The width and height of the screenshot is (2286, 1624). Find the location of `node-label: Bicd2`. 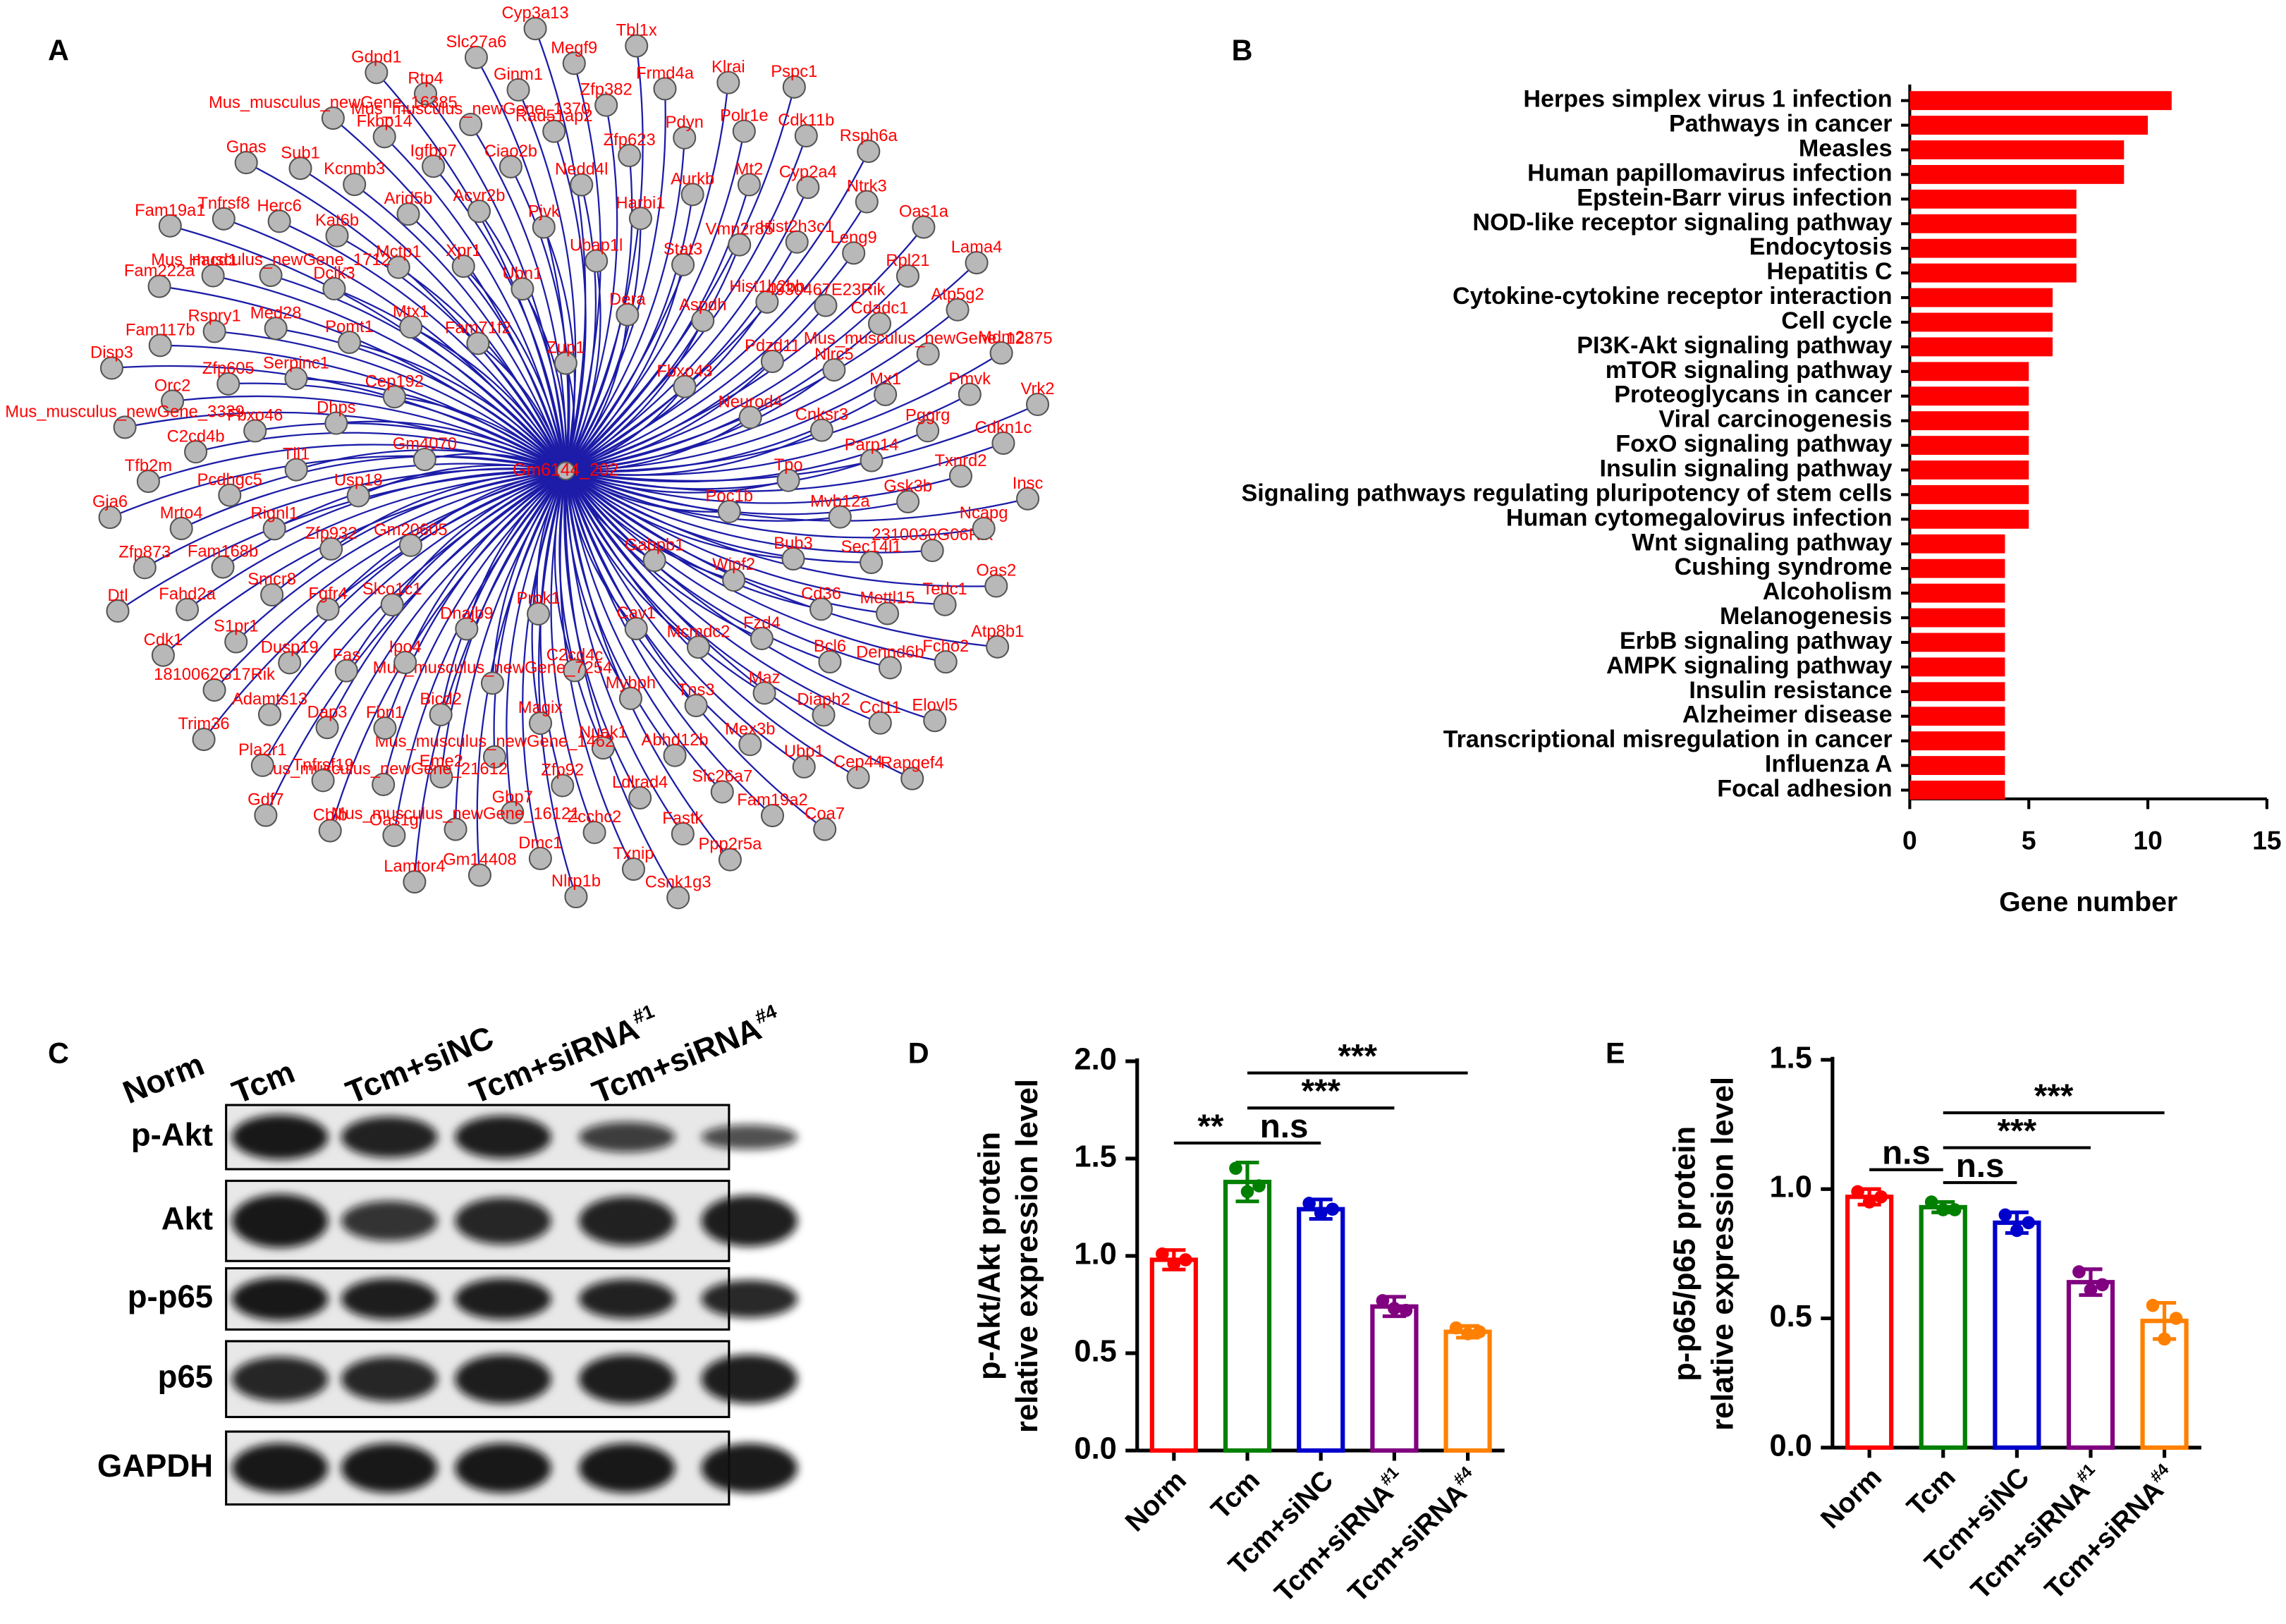

node-label: Bicd2 is located at coordinates (440, 699).